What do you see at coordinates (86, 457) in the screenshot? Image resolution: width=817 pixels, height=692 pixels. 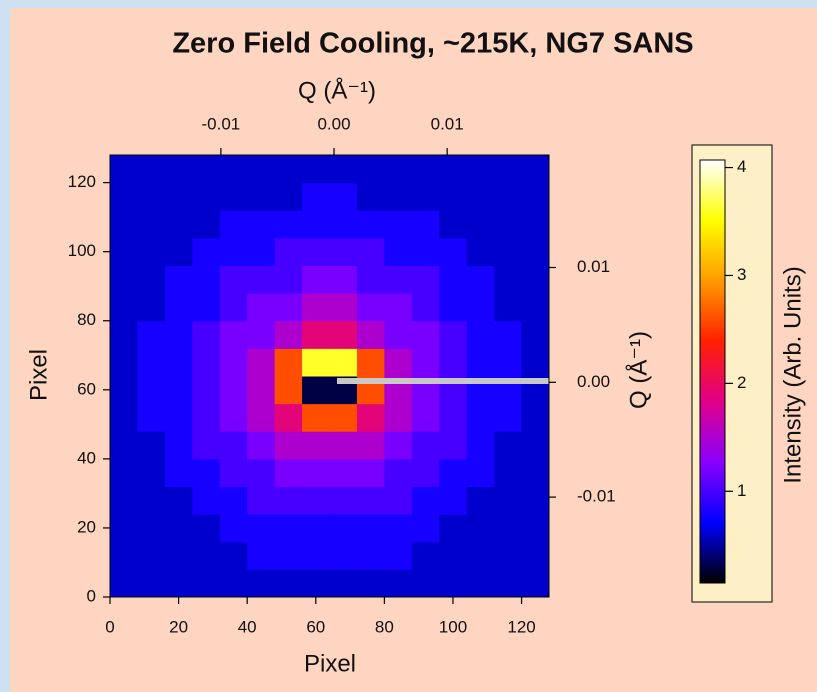 I see `y-tick-label: 40` at bounding box center [86, 457].